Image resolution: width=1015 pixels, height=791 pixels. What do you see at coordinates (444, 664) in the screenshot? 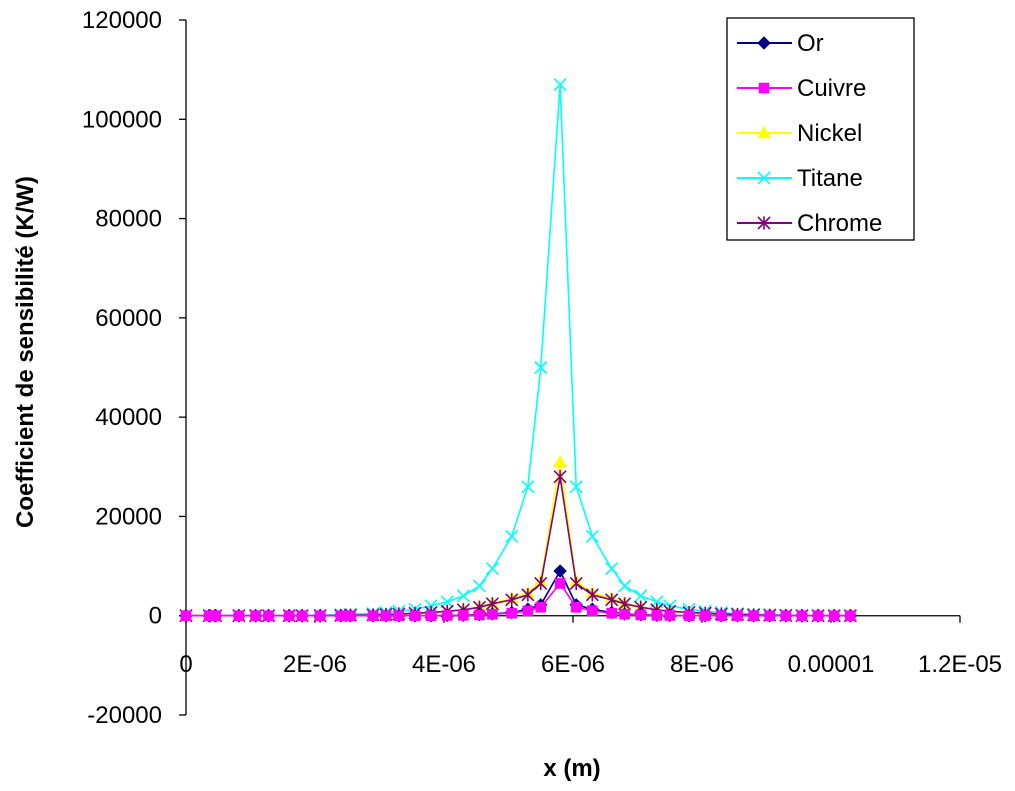
I see `x-tick-label: 4E-06` at bounding box center [444, 664].